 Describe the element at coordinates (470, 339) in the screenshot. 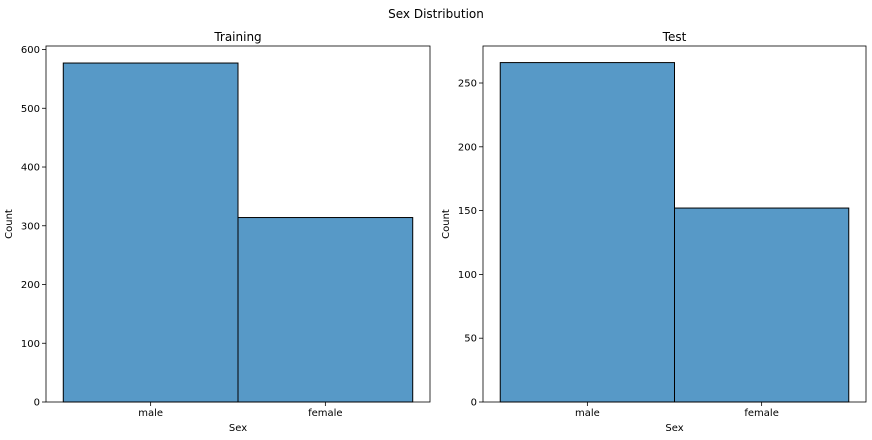

I see `y-tick-label: 50` at that location.